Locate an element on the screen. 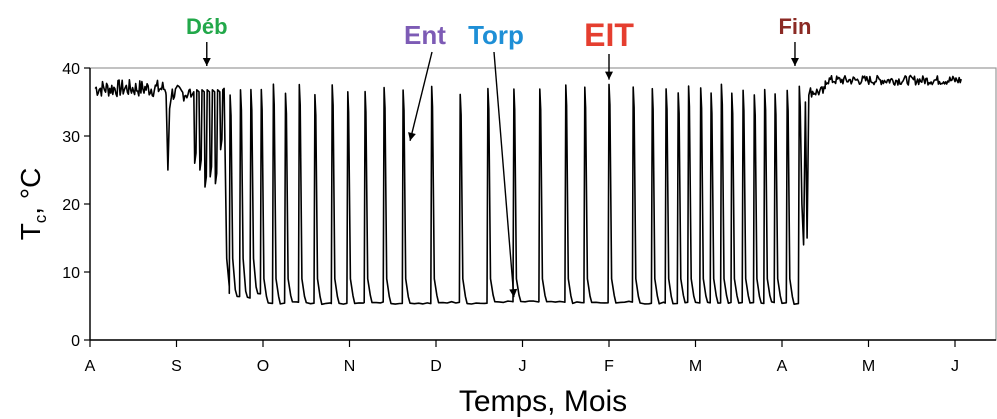 Image resolution: width=997 pixels, height=419 pixels. annotation-torp-label: Torp is located at coordinates (496, 35).